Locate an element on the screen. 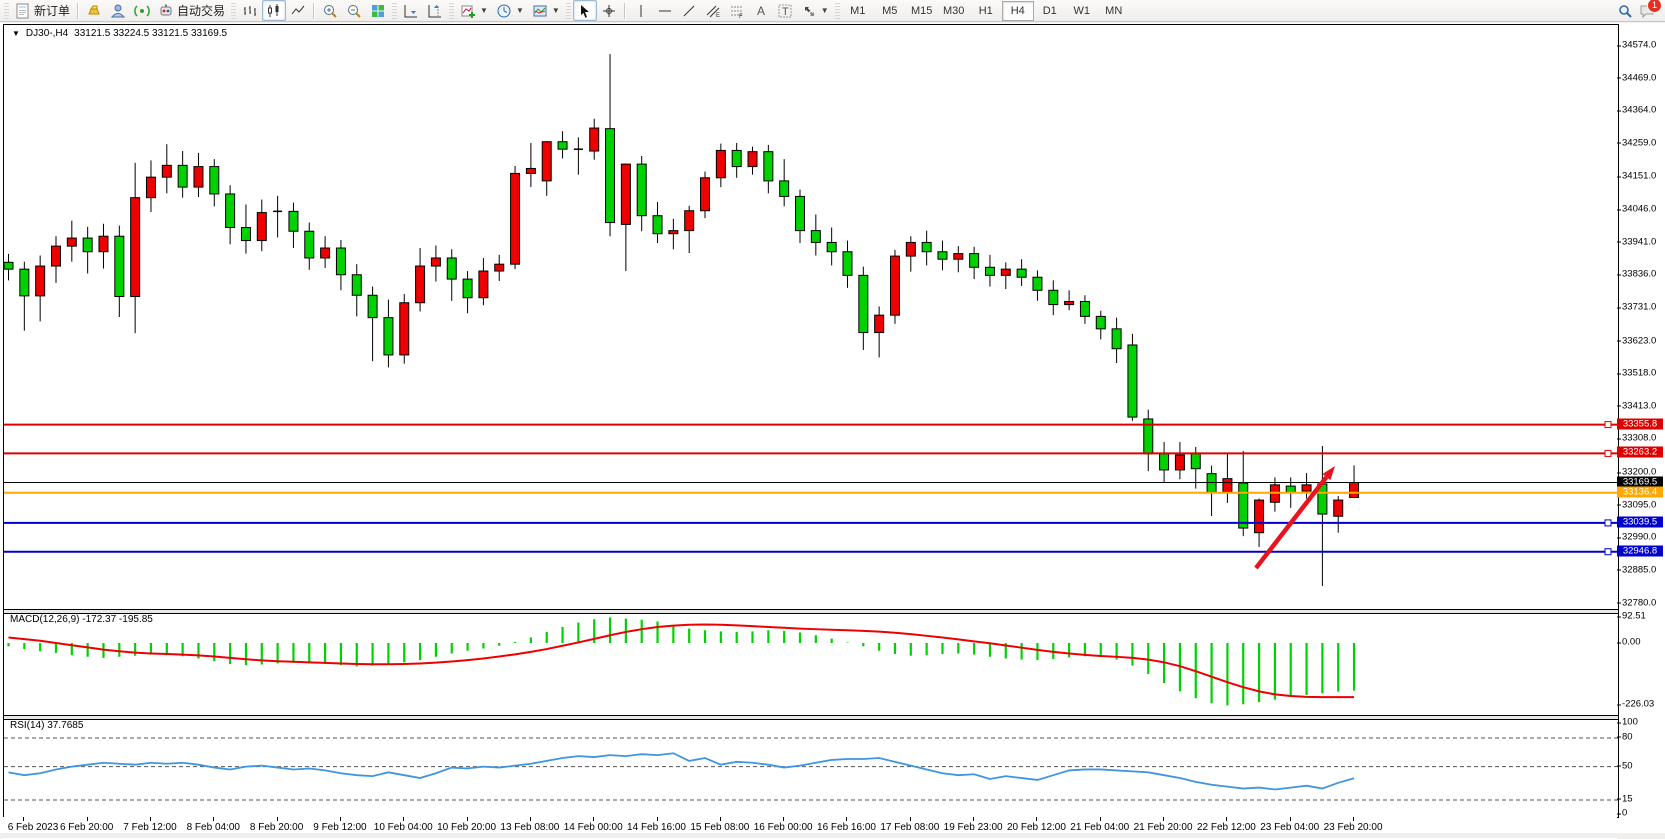 The image size is (1665, 839). support-line-1-handle is located at coordinates (1608, 523).